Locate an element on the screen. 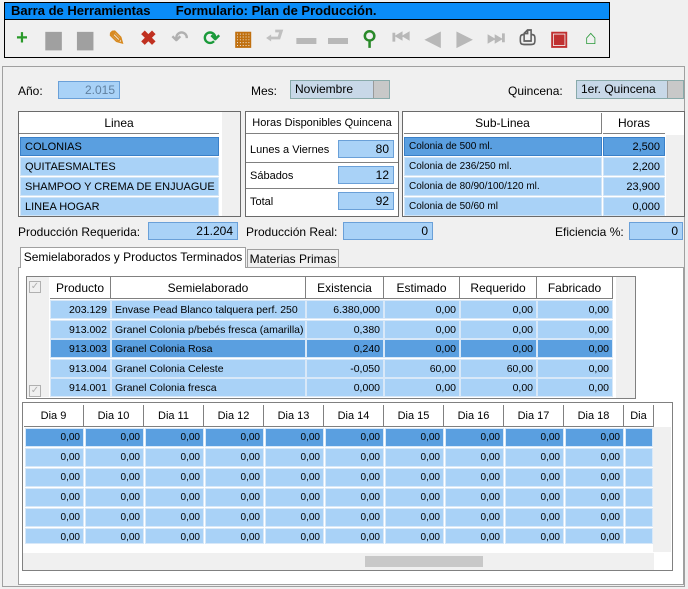 Image resolution: width=688 pixels, height=589 pixels. tab-materias-primas: Materias Primas is located at coordinates (293, 258).